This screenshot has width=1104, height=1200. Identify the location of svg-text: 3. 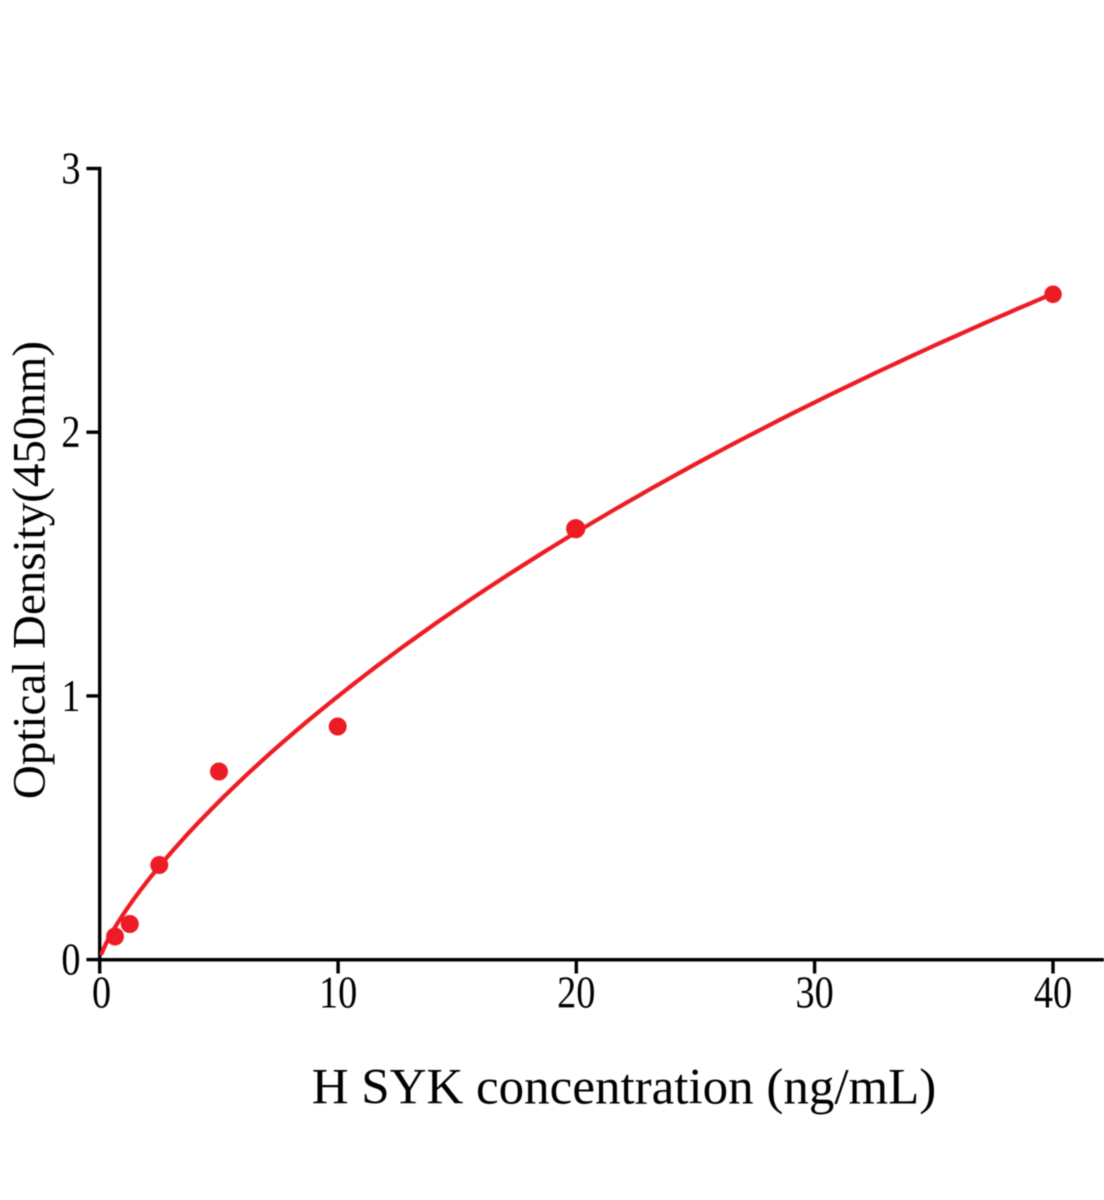
(70, 170).